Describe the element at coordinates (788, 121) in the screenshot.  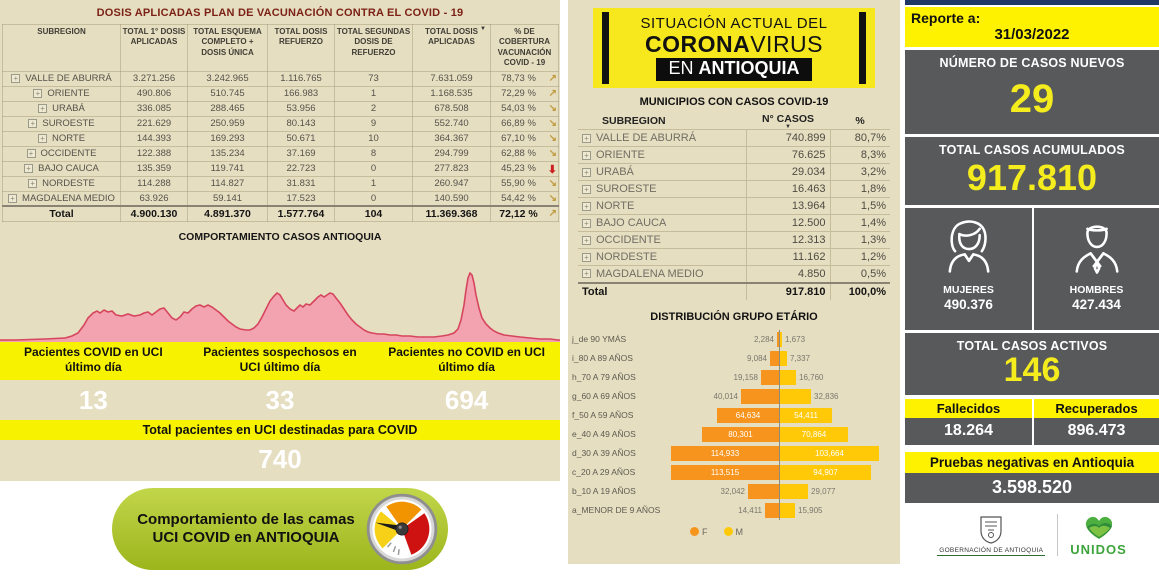
I see `col-header-casos: N° CASOS ▼` at that location.